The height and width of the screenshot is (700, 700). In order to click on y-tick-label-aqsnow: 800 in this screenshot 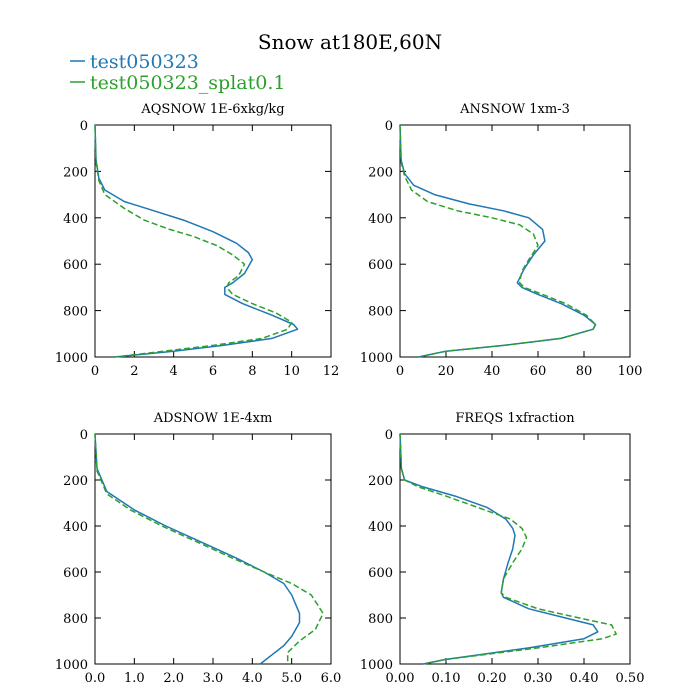, I will do `click(75, 312)`.